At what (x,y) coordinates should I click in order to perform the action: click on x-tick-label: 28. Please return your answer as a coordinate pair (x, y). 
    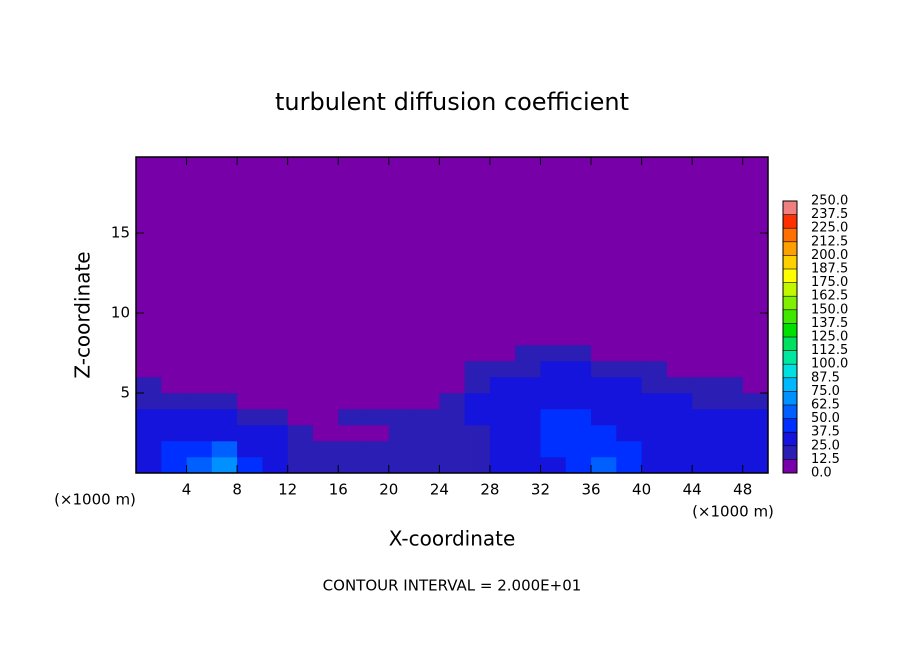
    Looking at the image, I should click on (489, 490).